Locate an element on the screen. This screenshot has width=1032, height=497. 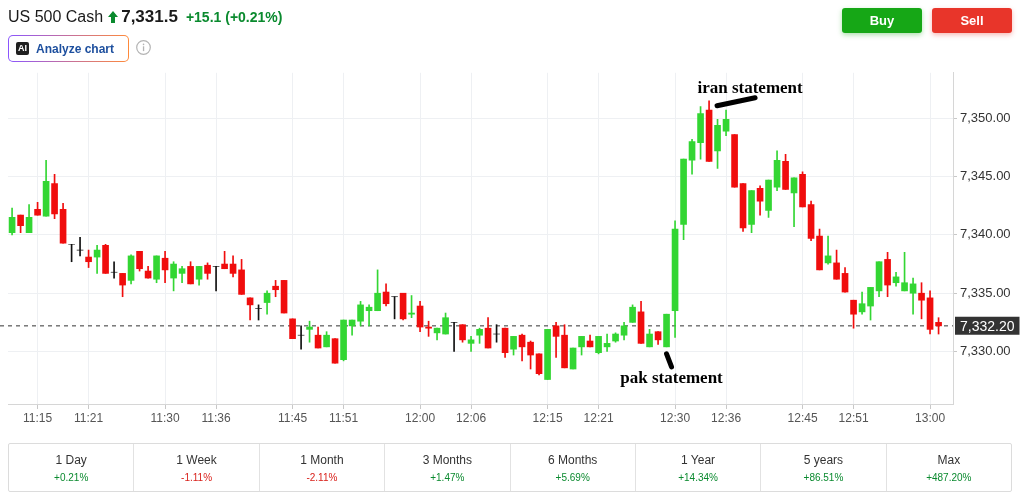
annotation: iran statement is located at coordinates (750, 88).